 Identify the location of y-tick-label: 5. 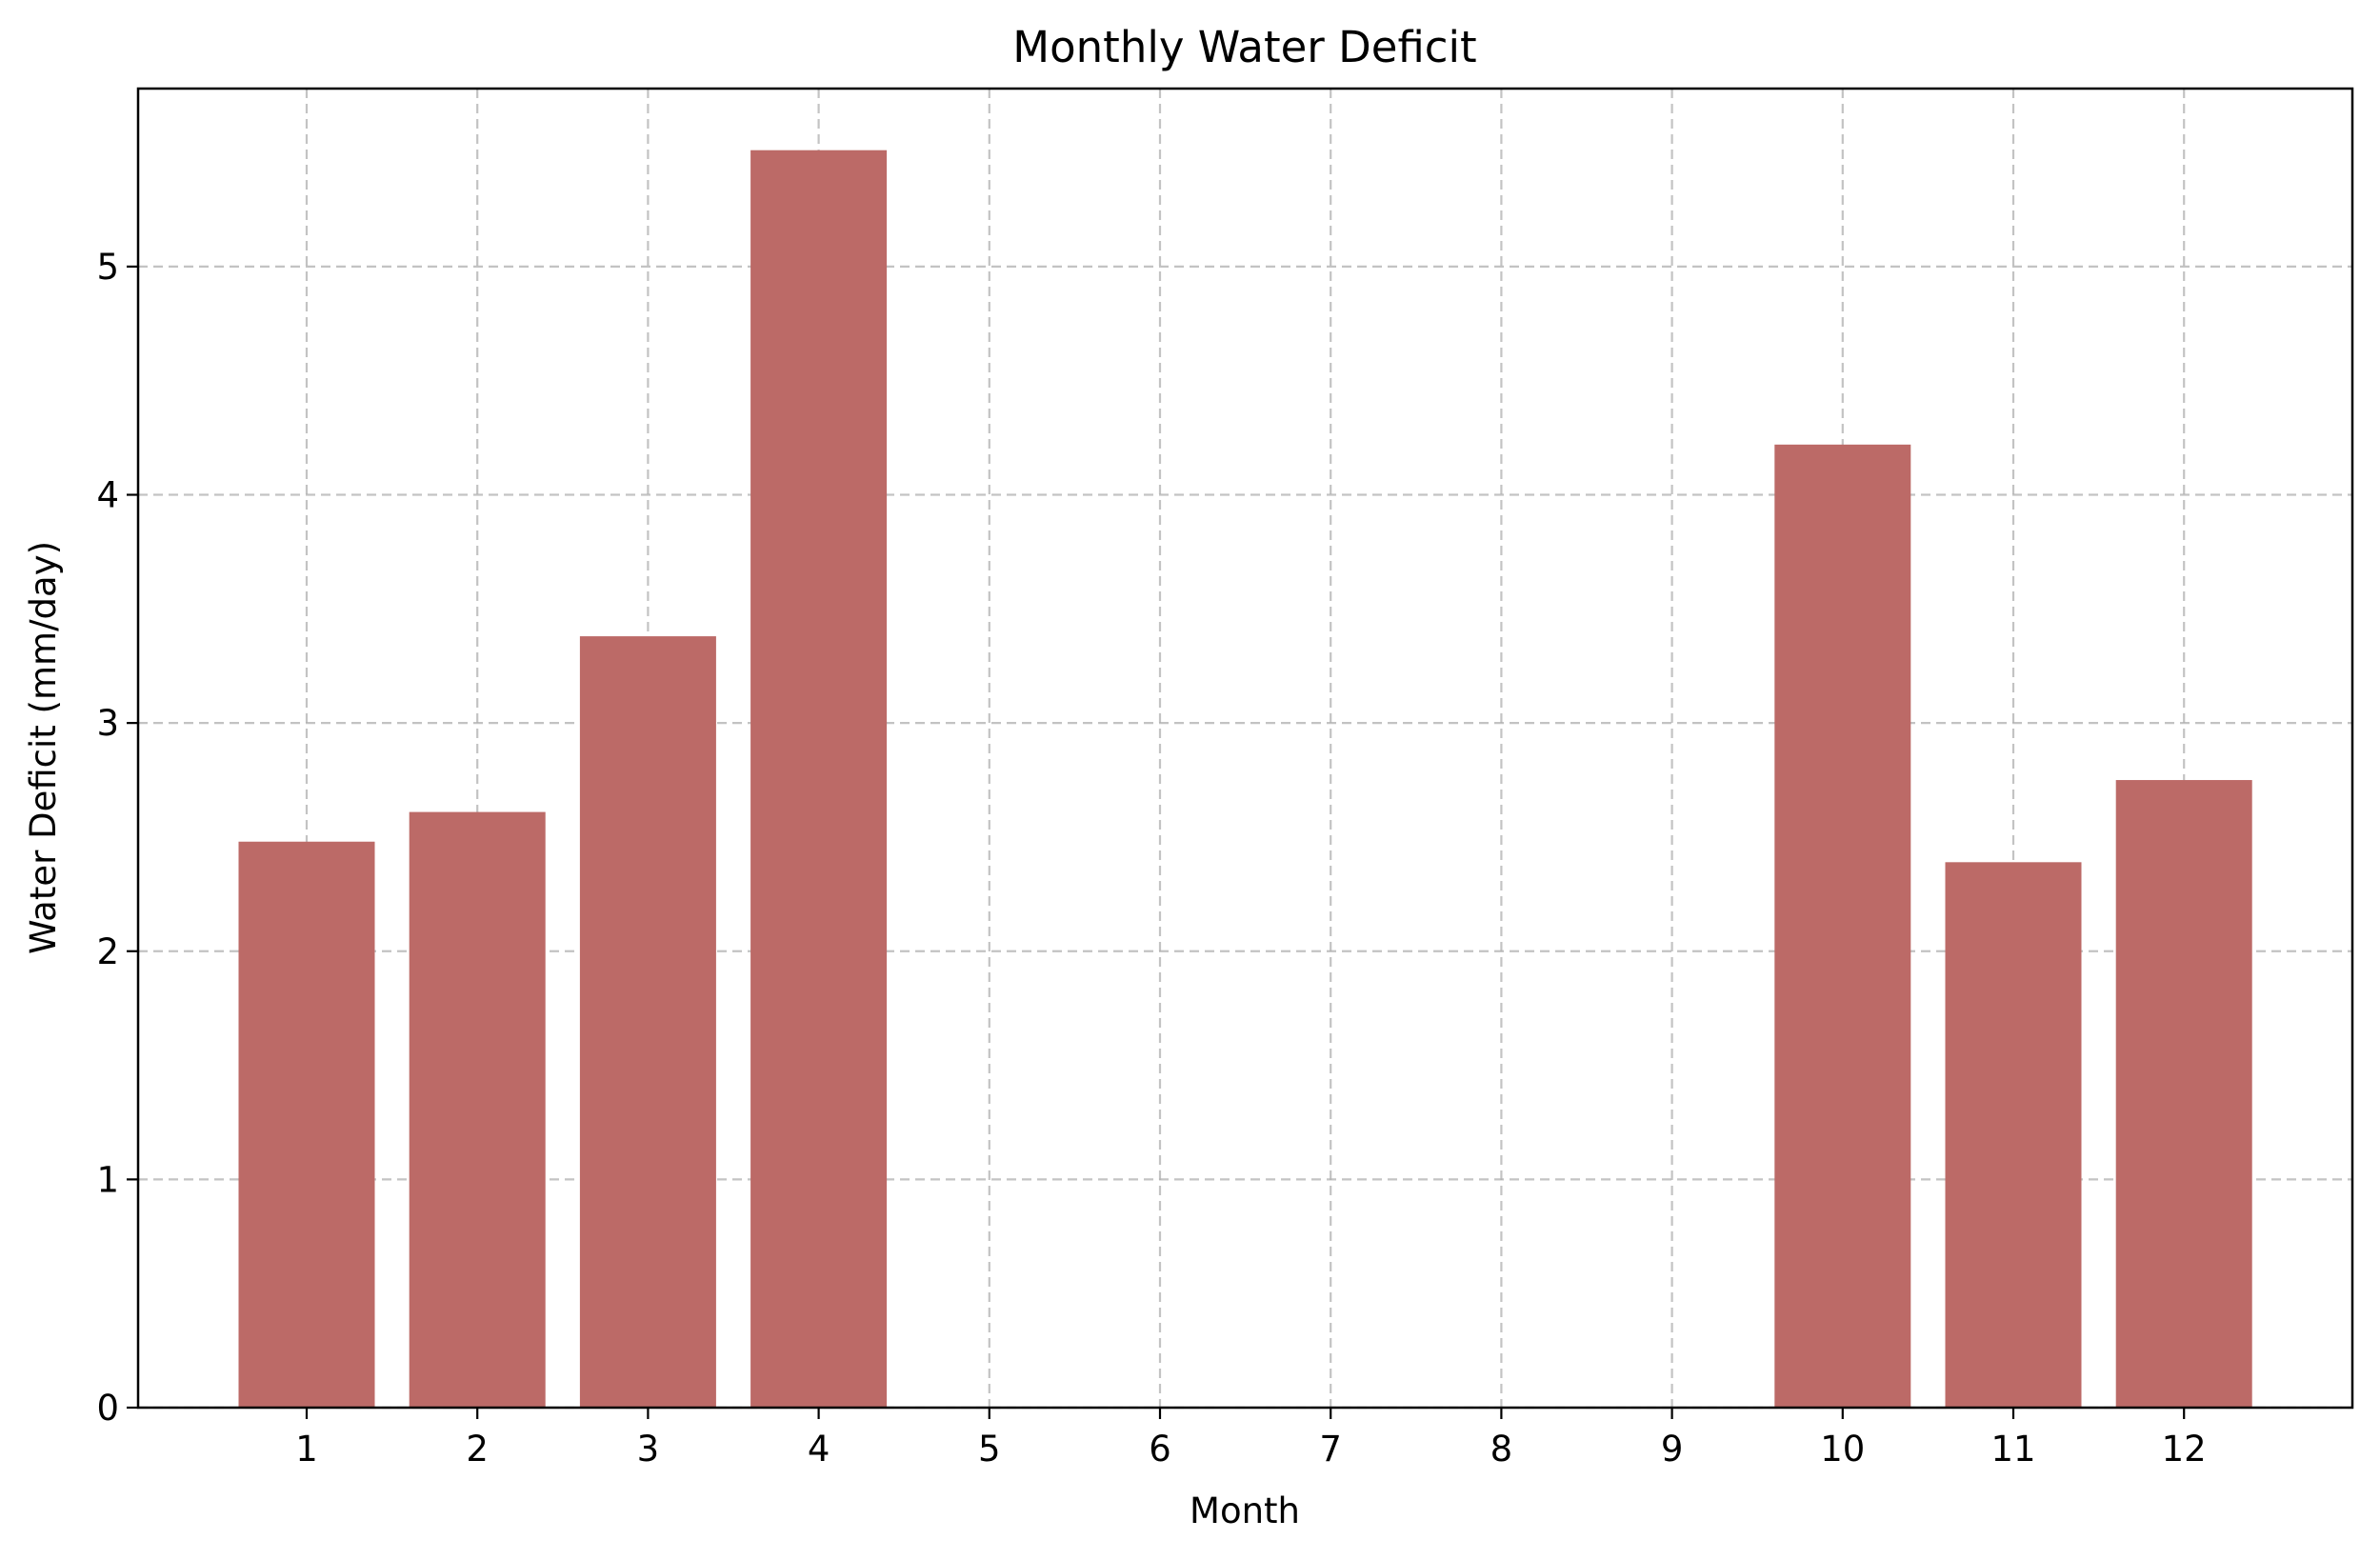
(107, 267).